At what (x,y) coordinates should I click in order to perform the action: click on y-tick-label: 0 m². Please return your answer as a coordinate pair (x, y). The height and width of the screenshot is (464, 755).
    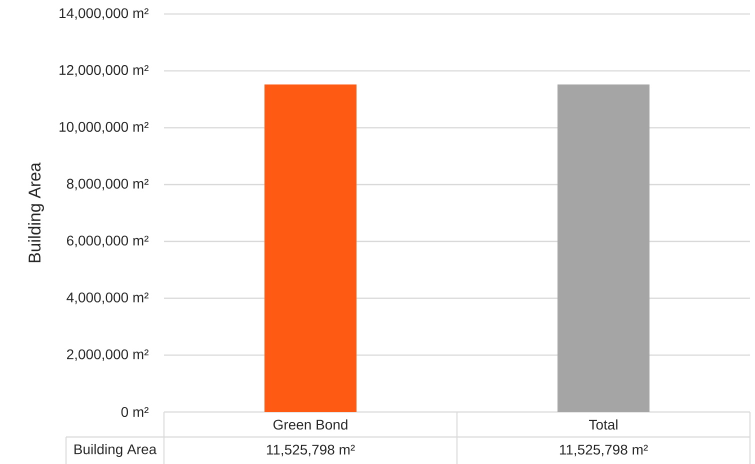
    Looking at the image, I should click on (135, 412).